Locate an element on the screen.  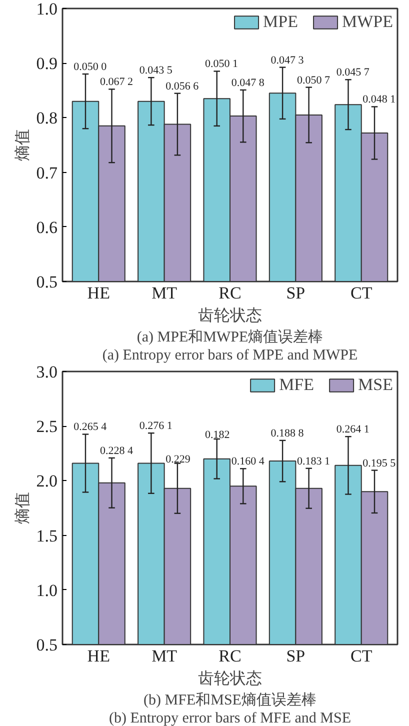
annotation: 0.229 is located at coordinates (178, 459).